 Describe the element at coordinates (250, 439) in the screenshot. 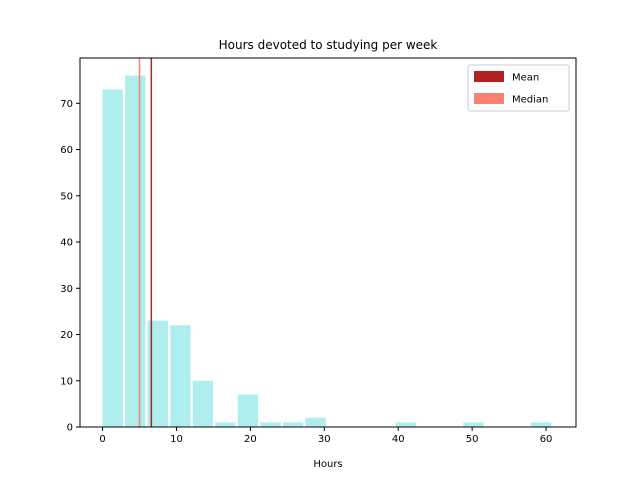

I see `x-tick-label: 20` at that location.